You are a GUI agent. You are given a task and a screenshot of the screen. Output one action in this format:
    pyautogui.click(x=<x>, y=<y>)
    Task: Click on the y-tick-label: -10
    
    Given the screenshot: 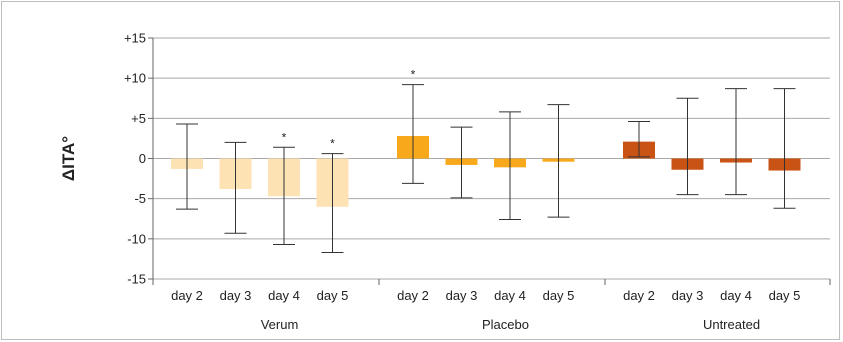 What is the action you would take?
    pyautogui.click(x=136, y=238)
    